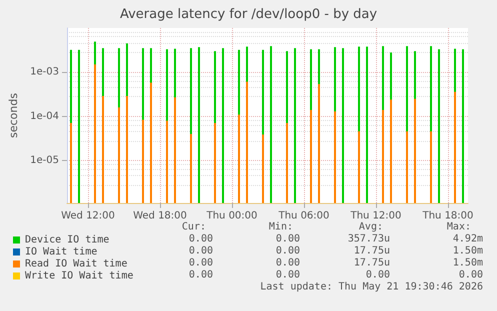  What do you see at coordinates (458, 227) in the screenshot?
I see `text: Max:` at bounding box center [458, 227].